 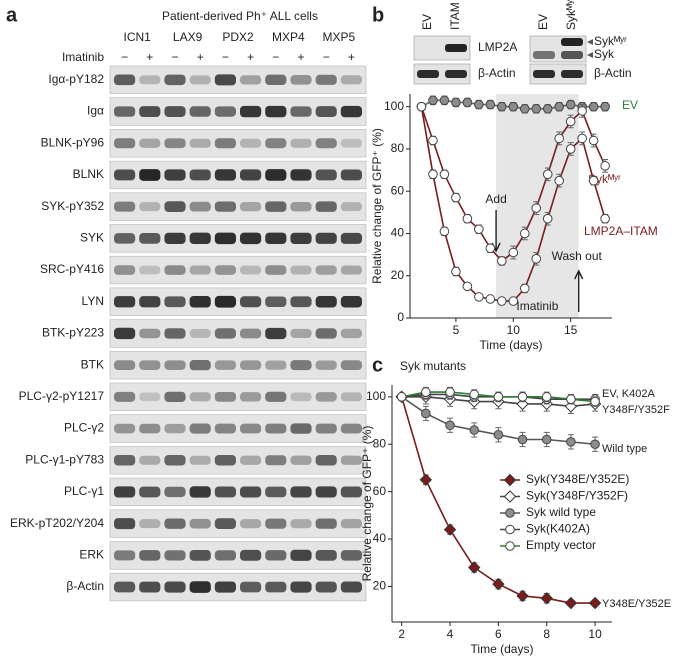 What do you see at coordinates (93, 301) in the screenshot?
I see `blot-row-label: LYN` at bounding box center [93, 301].